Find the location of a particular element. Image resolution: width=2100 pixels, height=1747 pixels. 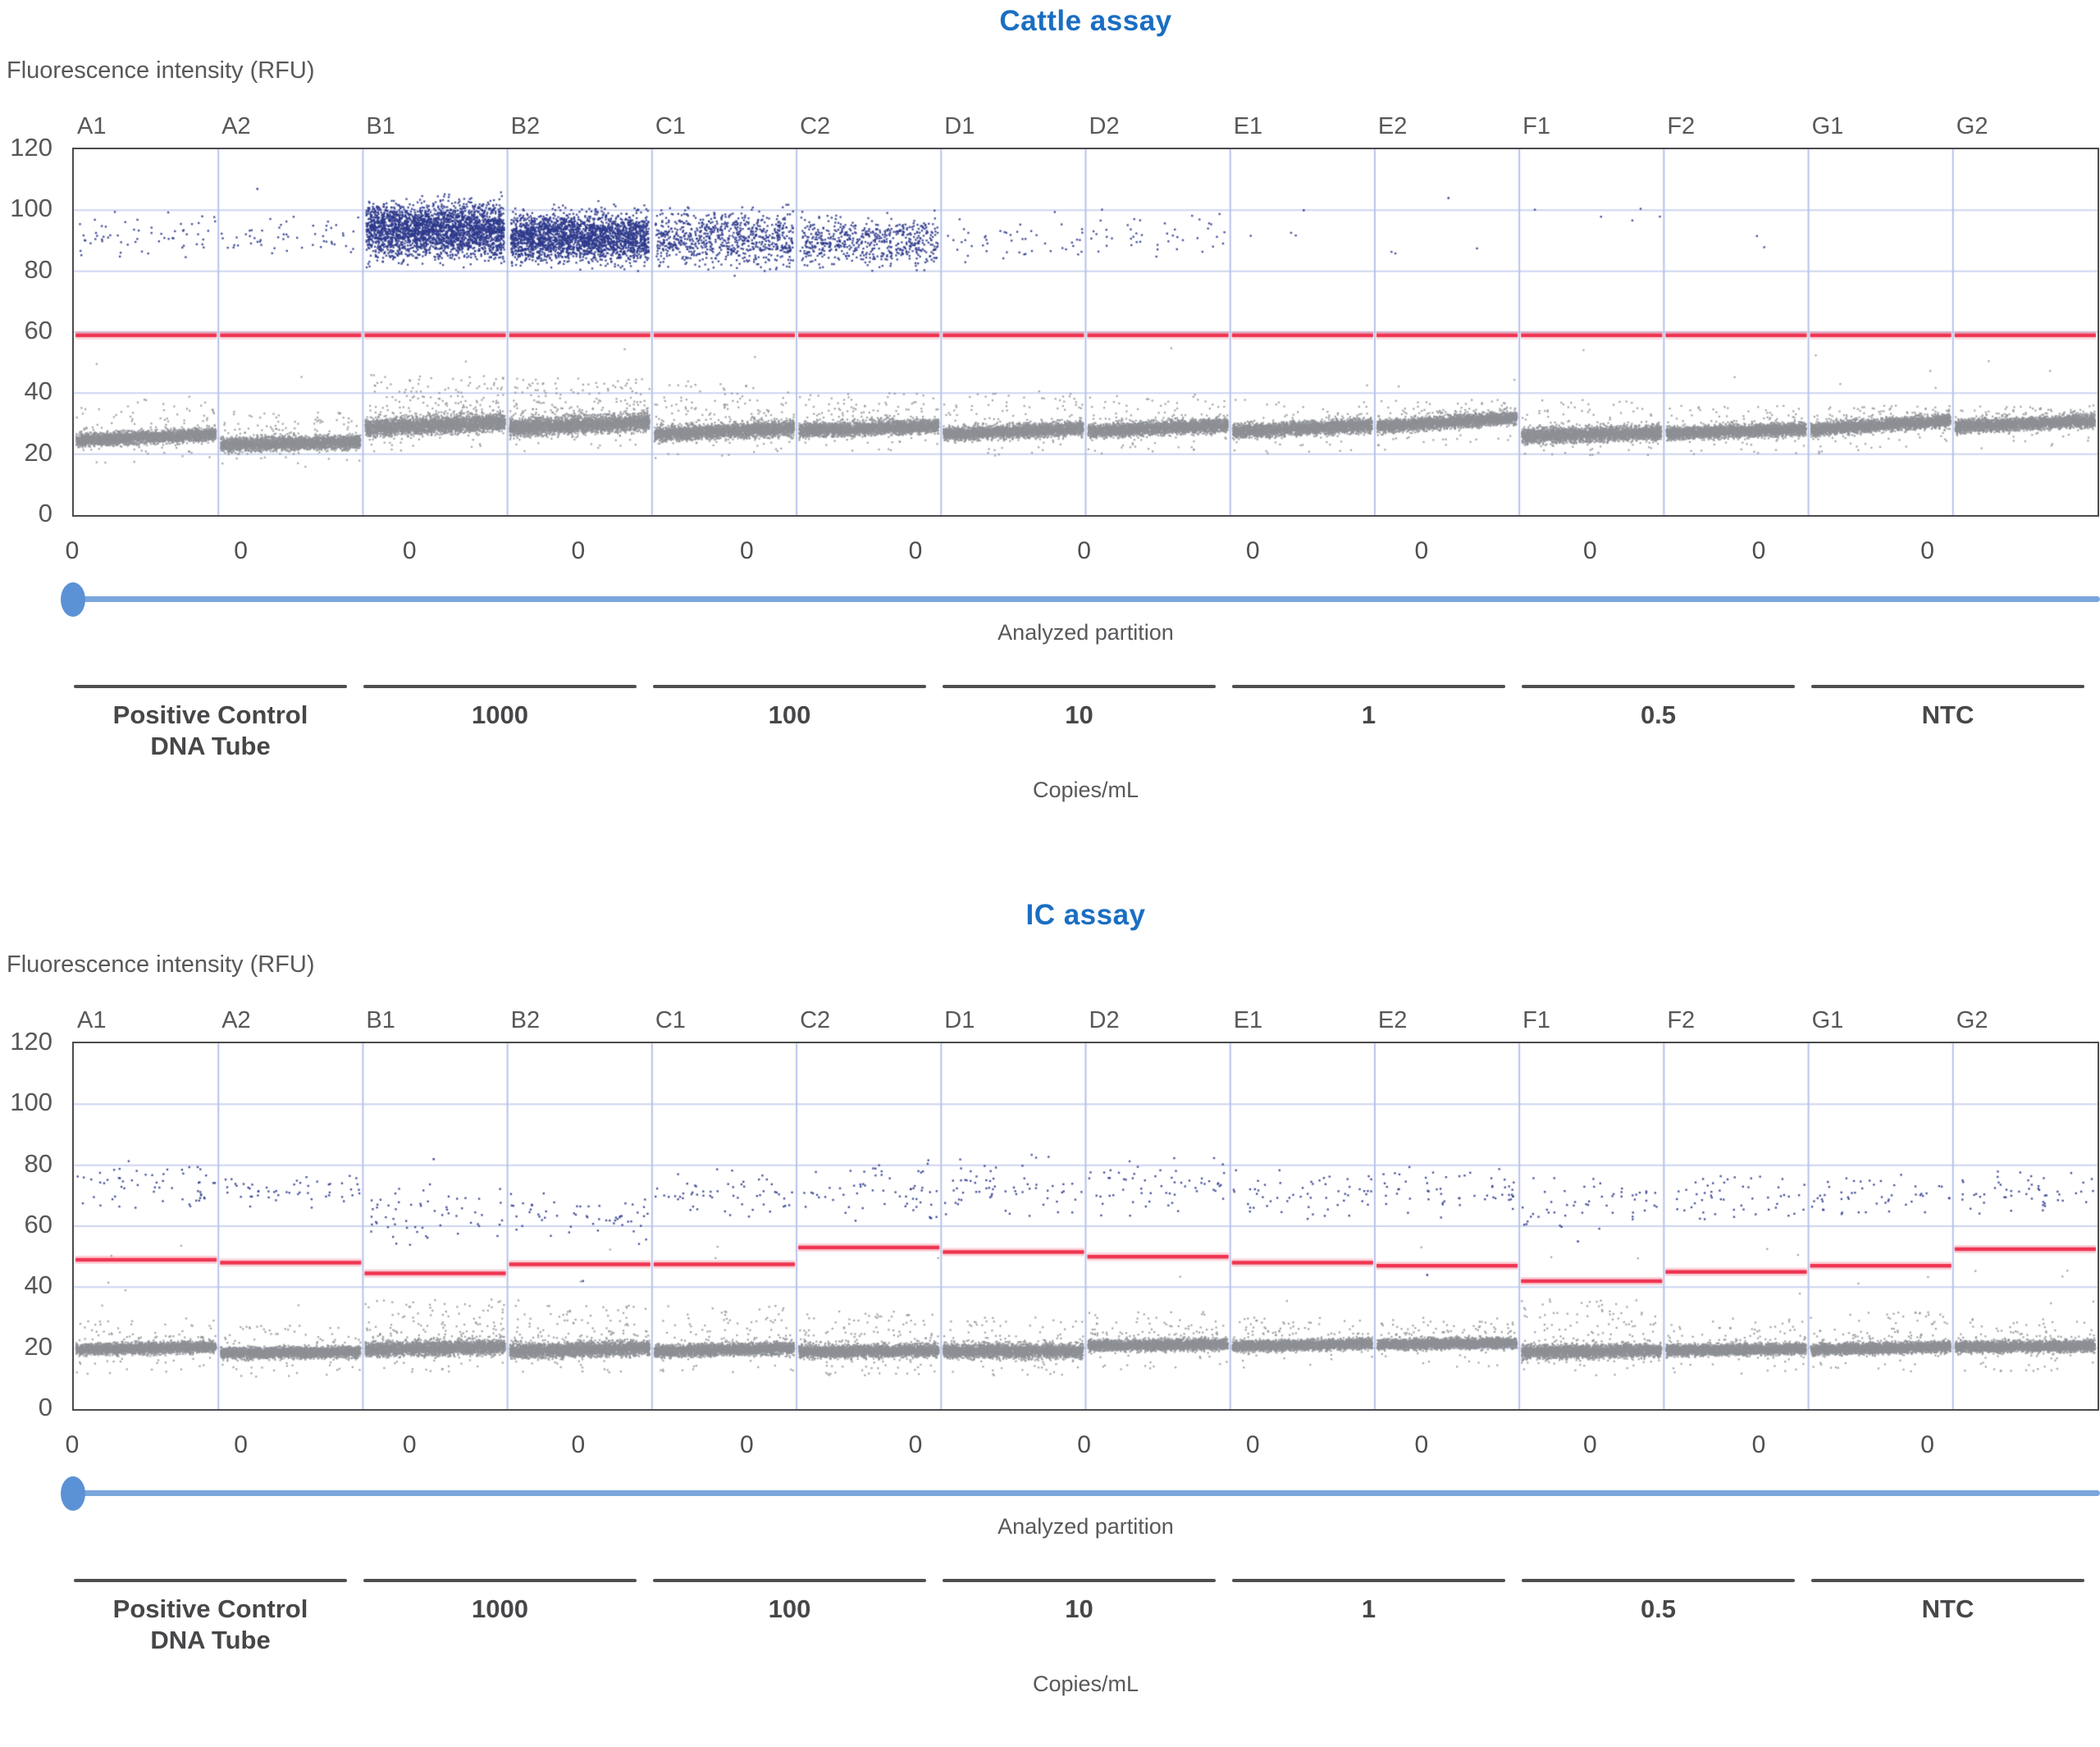

well-header-E2: E2 is located at coordinates (1392, 126).